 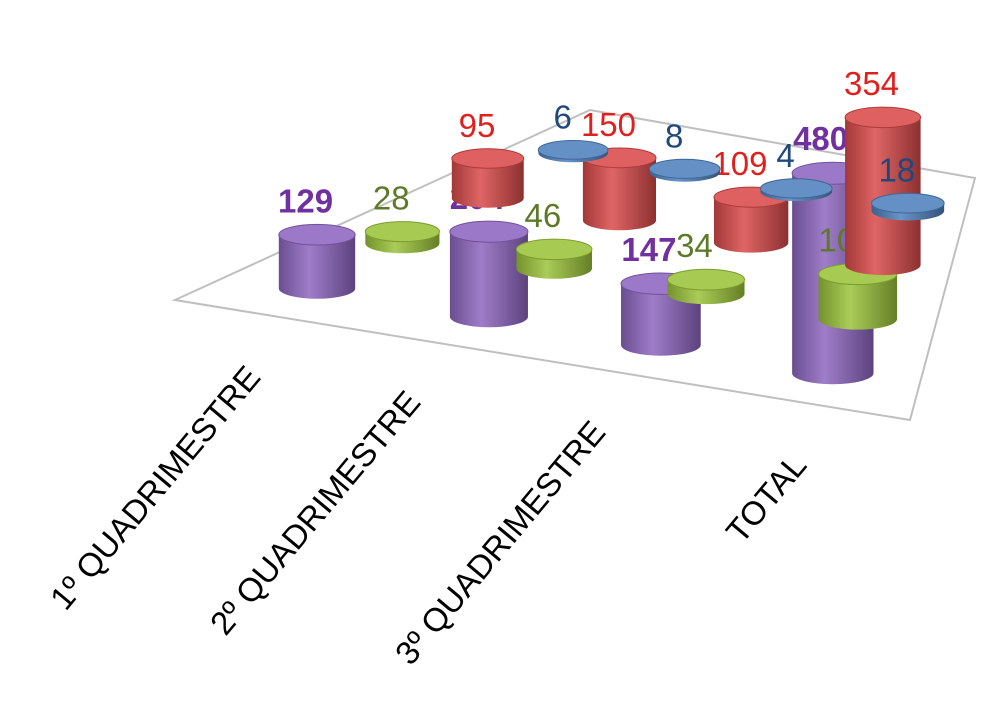 What do you see at coordinates (563, 116) in the screenshot?
I see `data-label-series-1-cat-1: 6` at bounding box center [563, 116].